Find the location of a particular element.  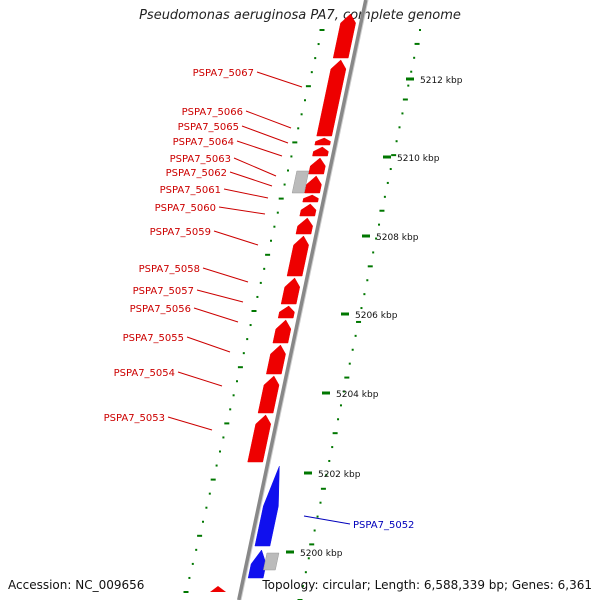

kbp-tick-label: 5202 kbp is located at coordinates (339, 475).